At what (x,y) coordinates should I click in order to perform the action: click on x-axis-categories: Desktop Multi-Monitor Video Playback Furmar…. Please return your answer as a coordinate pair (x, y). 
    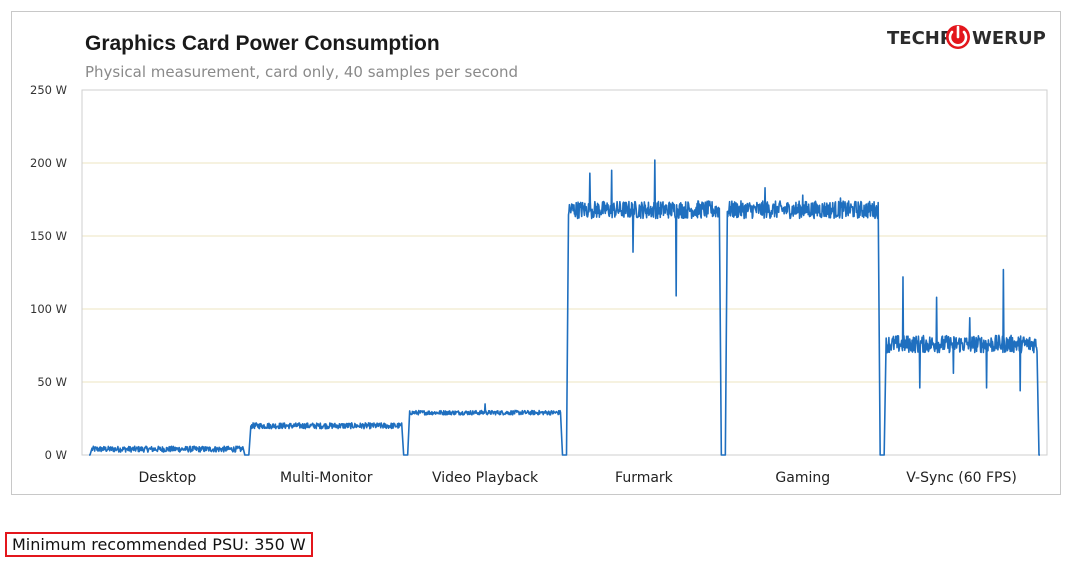
    Looking at the image, I should click on (578, 478).